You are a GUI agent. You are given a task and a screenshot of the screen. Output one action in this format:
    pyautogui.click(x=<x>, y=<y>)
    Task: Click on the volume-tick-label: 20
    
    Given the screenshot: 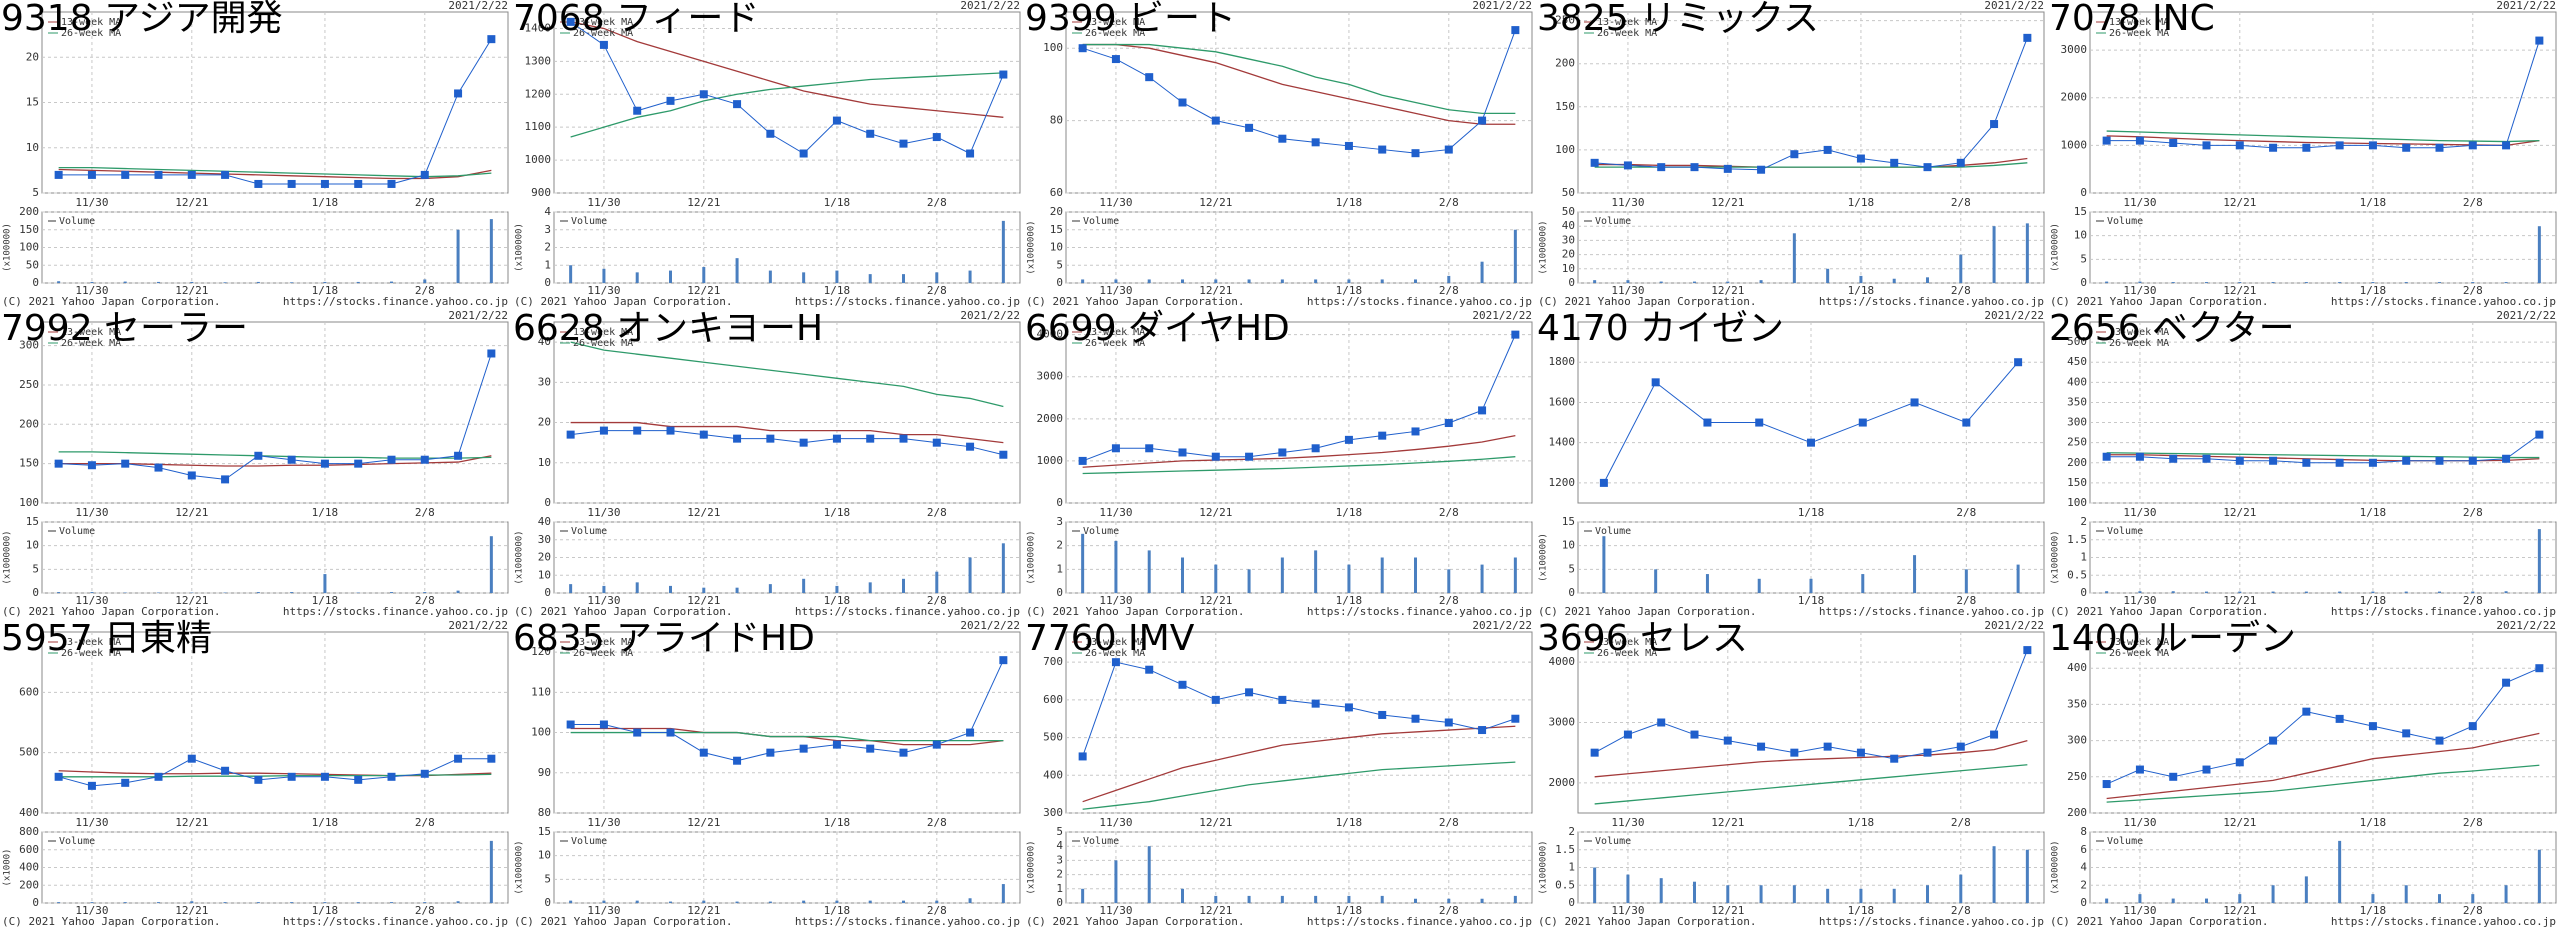 What is the action you would take?
    pyautogui.click(x=1568, y=254)
    